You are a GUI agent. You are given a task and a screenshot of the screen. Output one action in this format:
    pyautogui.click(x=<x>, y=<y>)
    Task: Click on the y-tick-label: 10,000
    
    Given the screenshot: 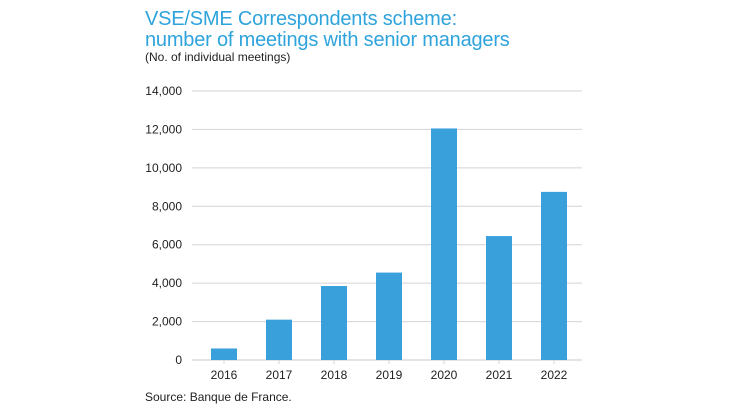 What is the action you would take?
    pyautogui.click(x=163, y=168)
    